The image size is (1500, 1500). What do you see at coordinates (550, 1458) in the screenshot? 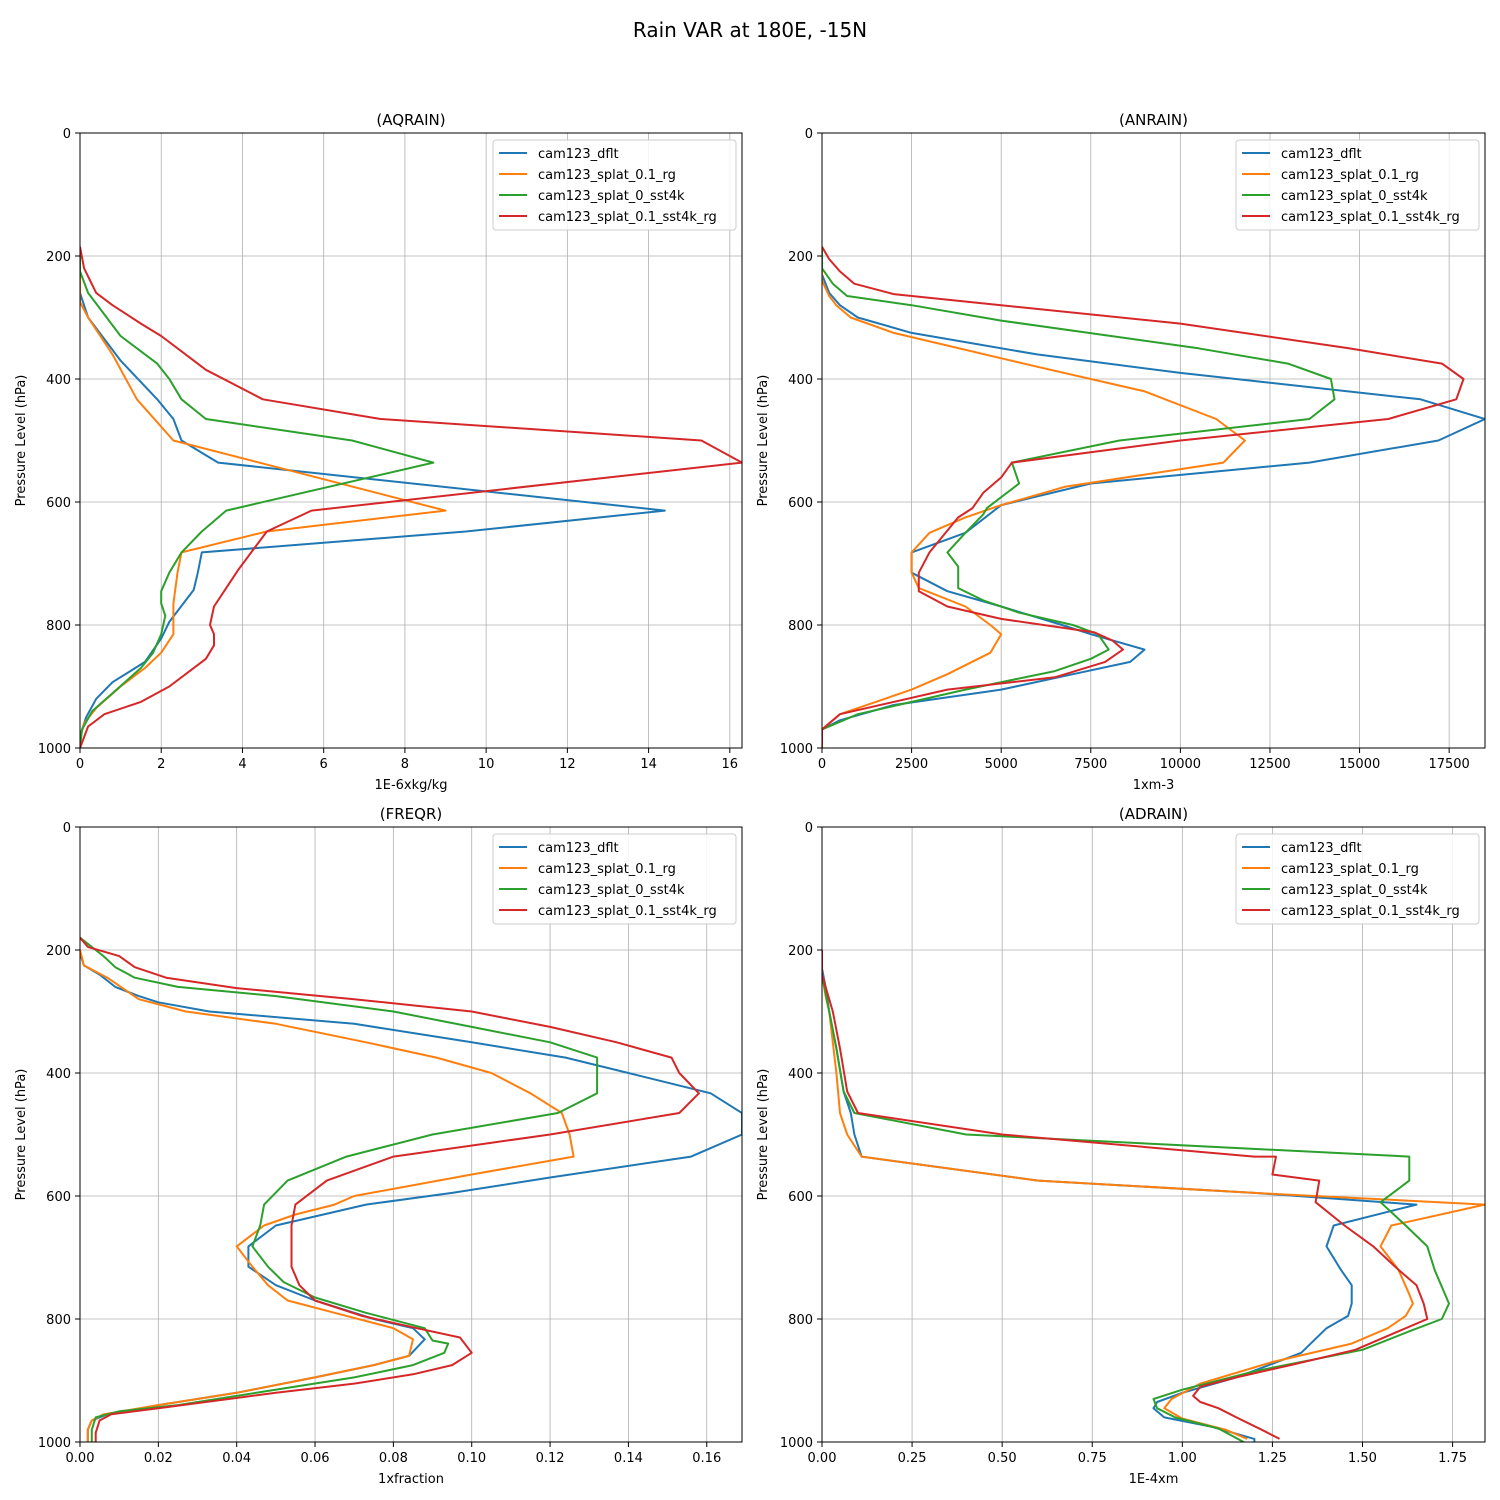
I see `x-tick-label: 0.12` at bounding box center [550, 1458].